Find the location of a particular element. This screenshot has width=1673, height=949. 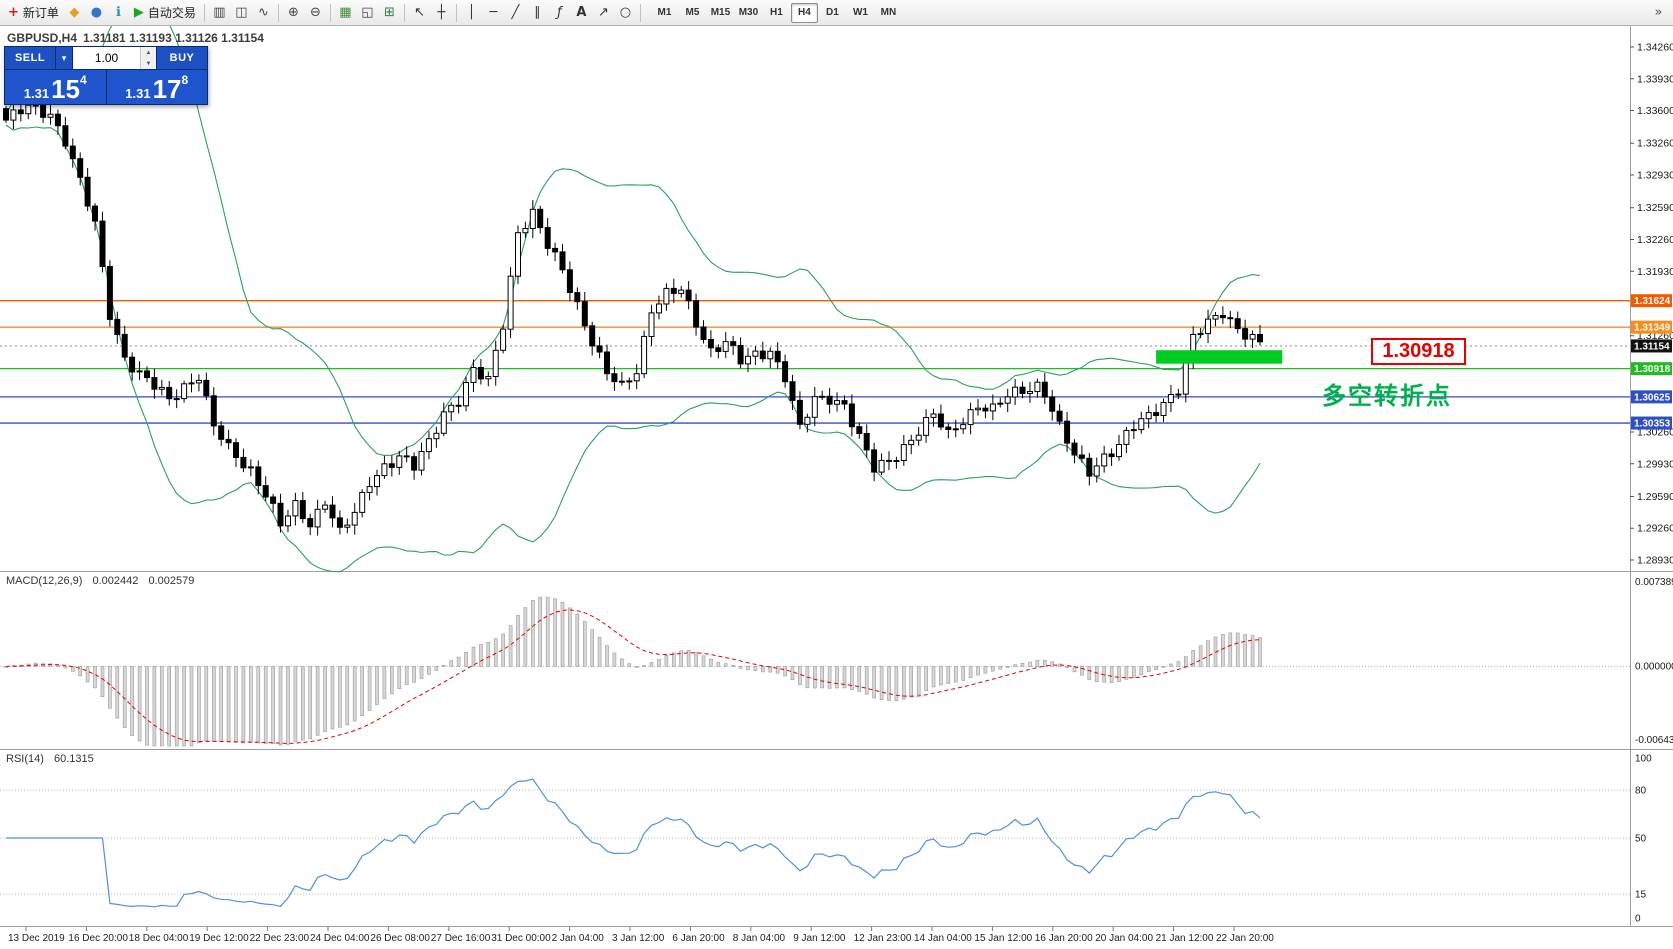

spin-up-icon: ▲ is located at coordinates (148, 52).